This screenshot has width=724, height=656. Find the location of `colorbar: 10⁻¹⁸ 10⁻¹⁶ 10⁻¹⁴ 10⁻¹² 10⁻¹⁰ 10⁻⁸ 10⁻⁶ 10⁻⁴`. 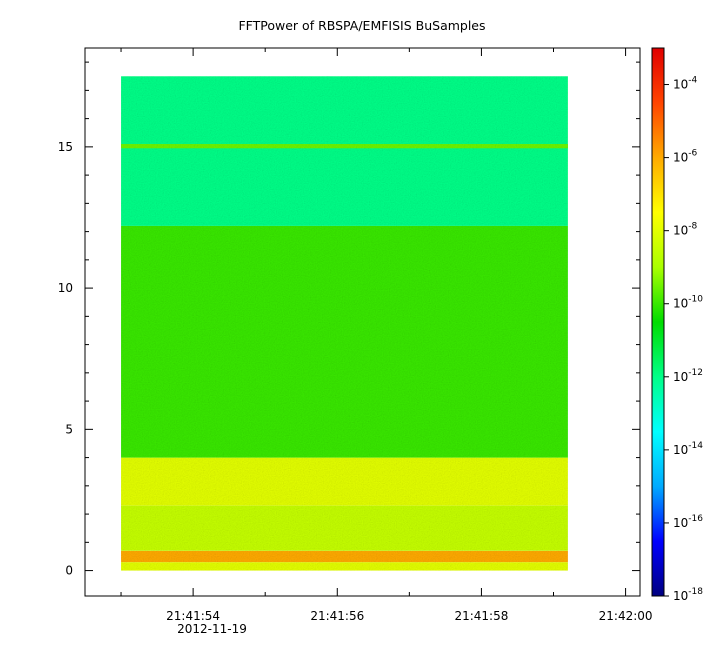

colorbar: 10⁻¹⁸ 10⁻¹⁶ 10⁻¹⁴ 10⁻¹² 10⁻¹⁰ 10⁻⁸ 10⁻⁶ 10⁻⁴ is located at coordinates (677, 325).